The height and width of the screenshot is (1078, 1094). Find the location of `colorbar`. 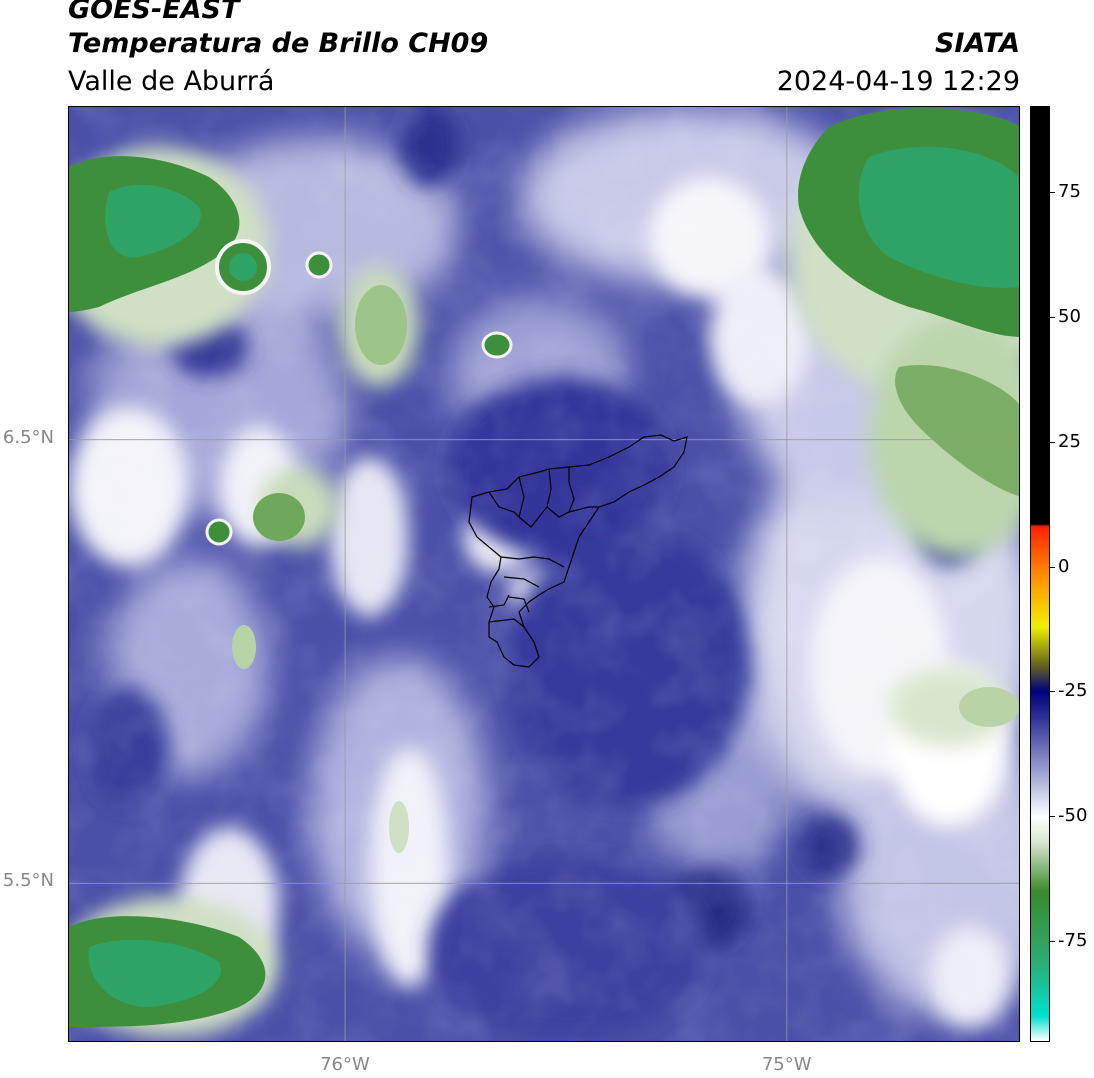

colorbar is located at coordinates (1040, 574).